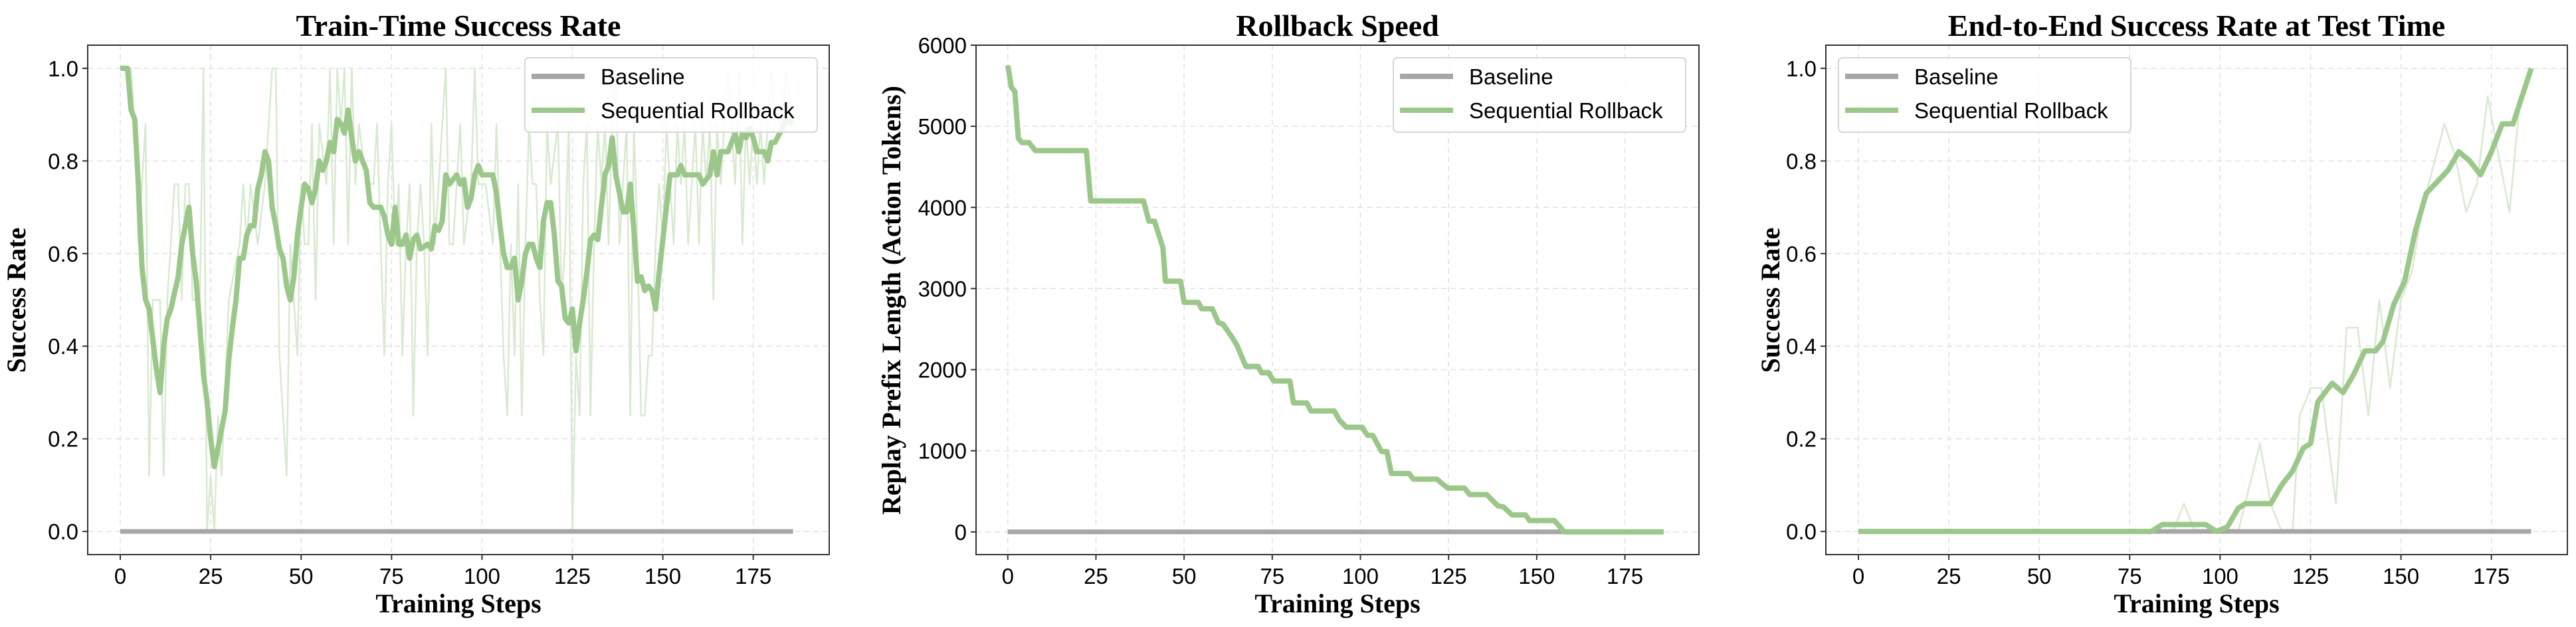 This screenshot has height=627, width=2576. Describe the element at coordinates (942, 45) in the screenshot. I see `y-tick-label: 6000` at that location.